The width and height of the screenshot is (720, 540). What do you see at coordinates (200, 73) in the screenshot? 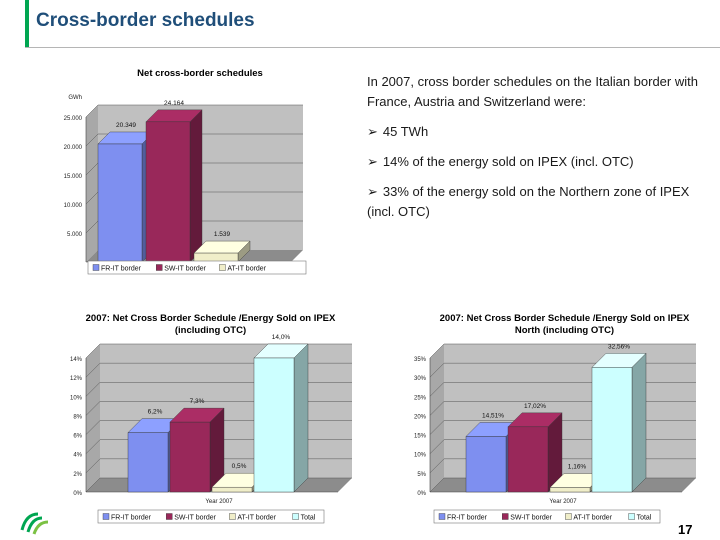
I see `chart-title-line: Net cross-border schedules` at bounding box center [200, 73].